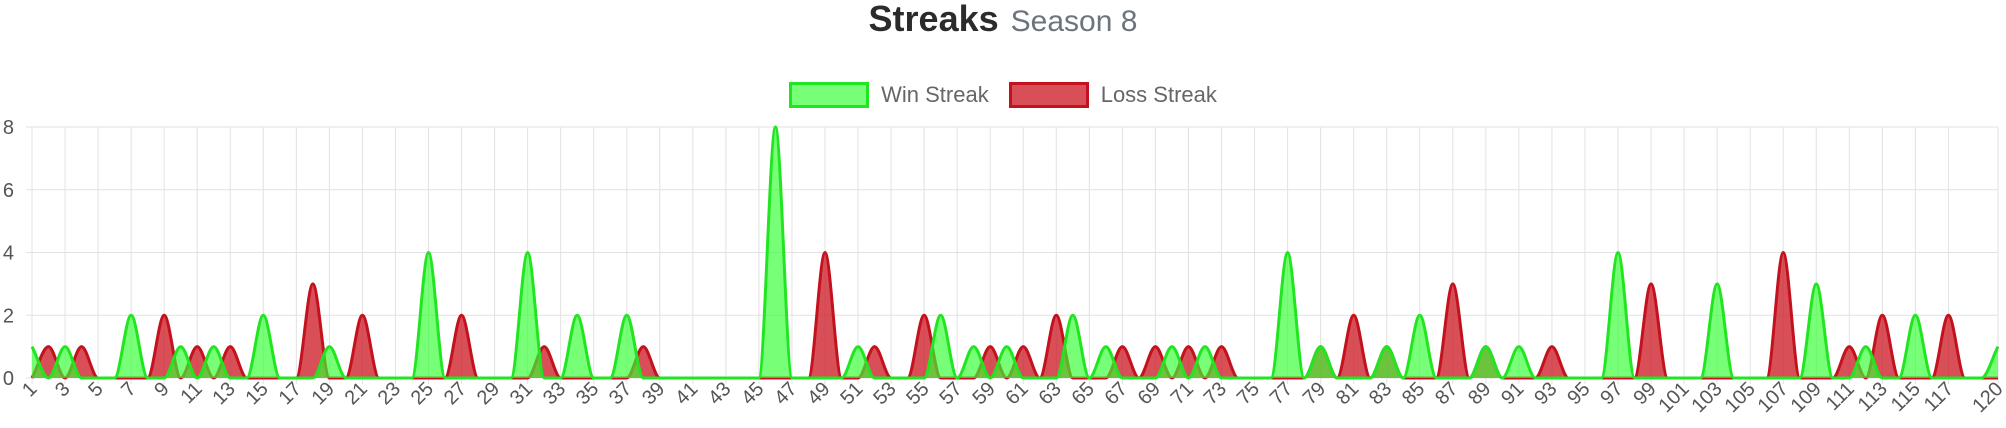 The height and width of the screenshot is (428, 2006). I want to click on x-tick-label: 99, so click(1644, 393).